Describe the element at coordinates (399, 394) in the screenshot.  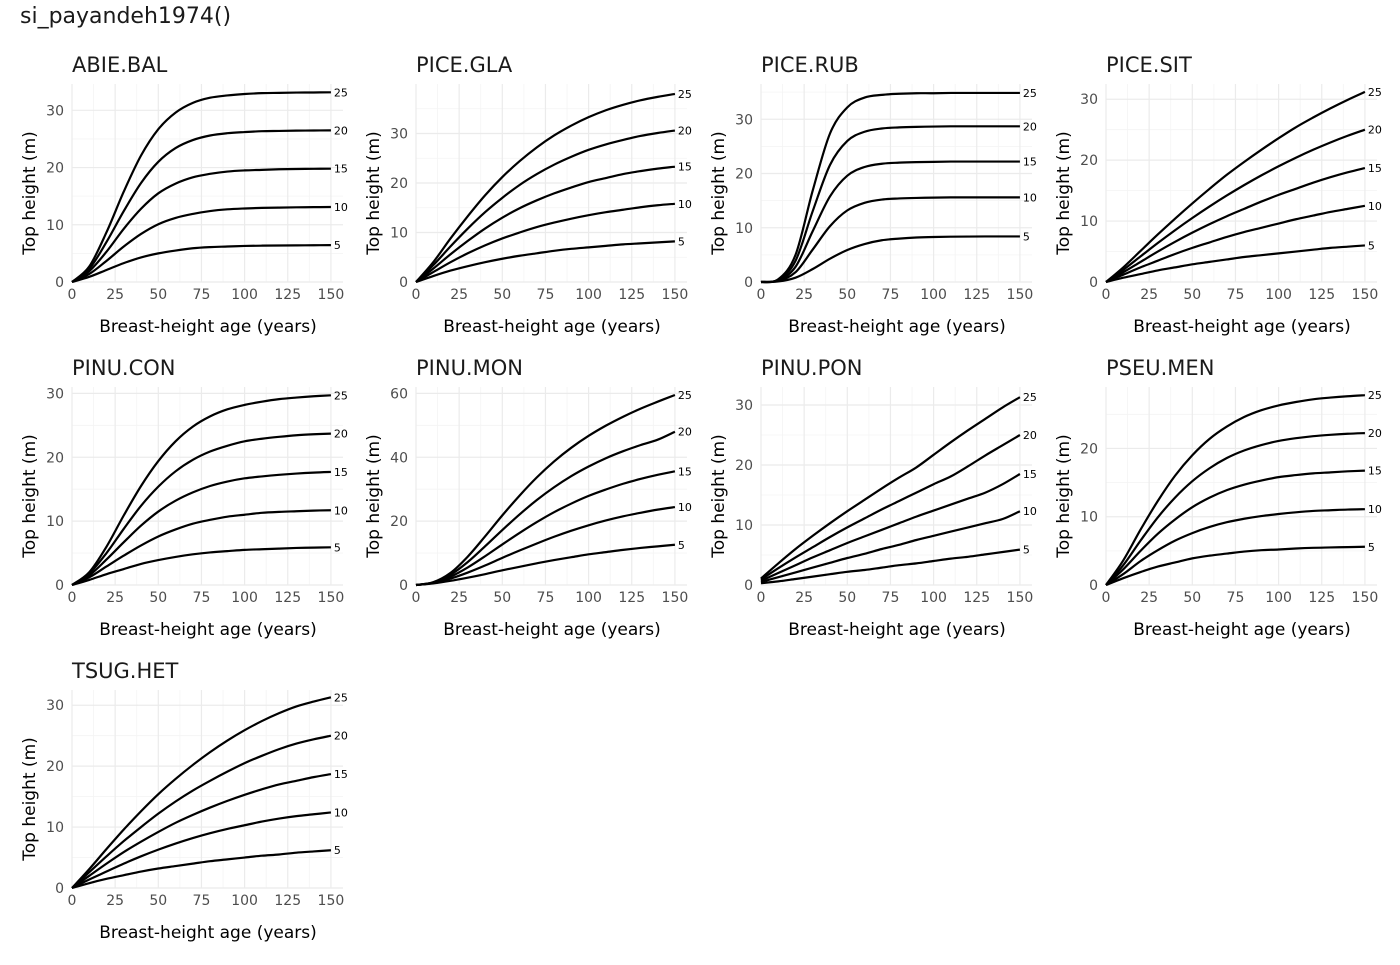
I see `y-tick-label: 60` at that location.